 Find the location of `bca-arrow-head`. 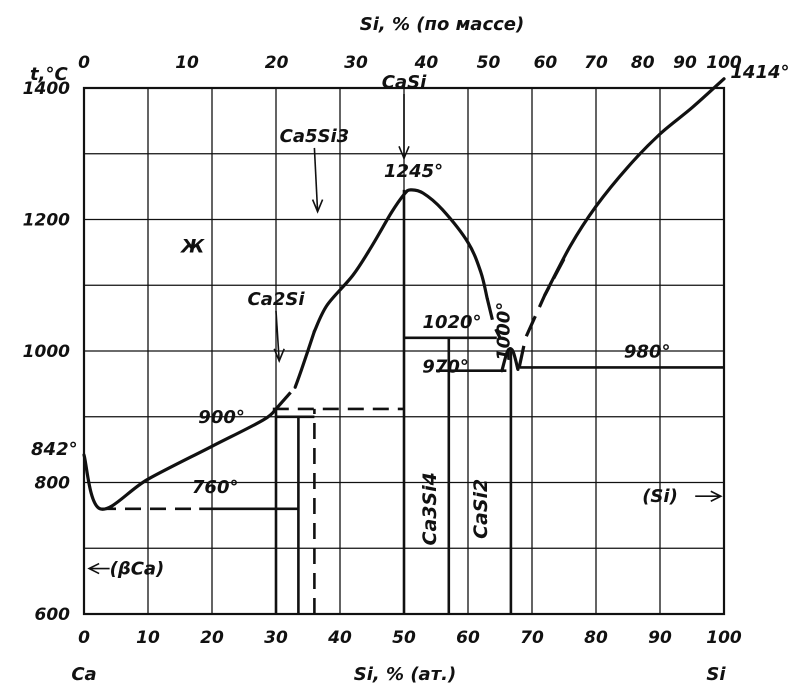

bca-arrow-head is located at coordinates (93, 568).